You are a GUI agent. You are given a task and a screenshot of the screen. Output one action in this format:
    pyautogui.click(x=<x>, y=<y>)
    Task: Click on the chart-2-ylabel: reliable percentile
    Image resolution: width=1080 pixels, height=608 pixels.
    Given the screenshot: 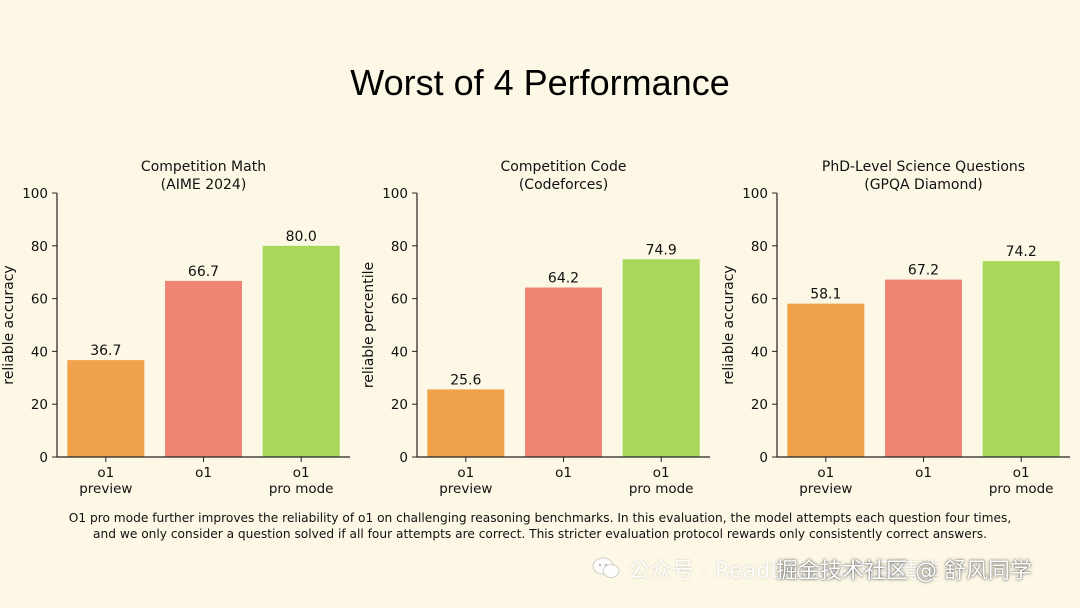 What is the action you would take?
    pyautogui.click(x=369, y=325)
    